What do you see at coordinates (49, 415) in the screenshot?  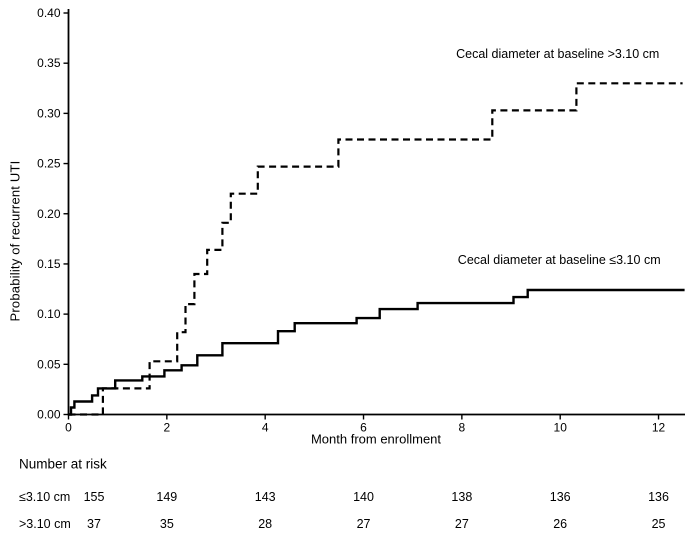 I see `y-tick-label: 0.00` at bounding box center [49, 415].